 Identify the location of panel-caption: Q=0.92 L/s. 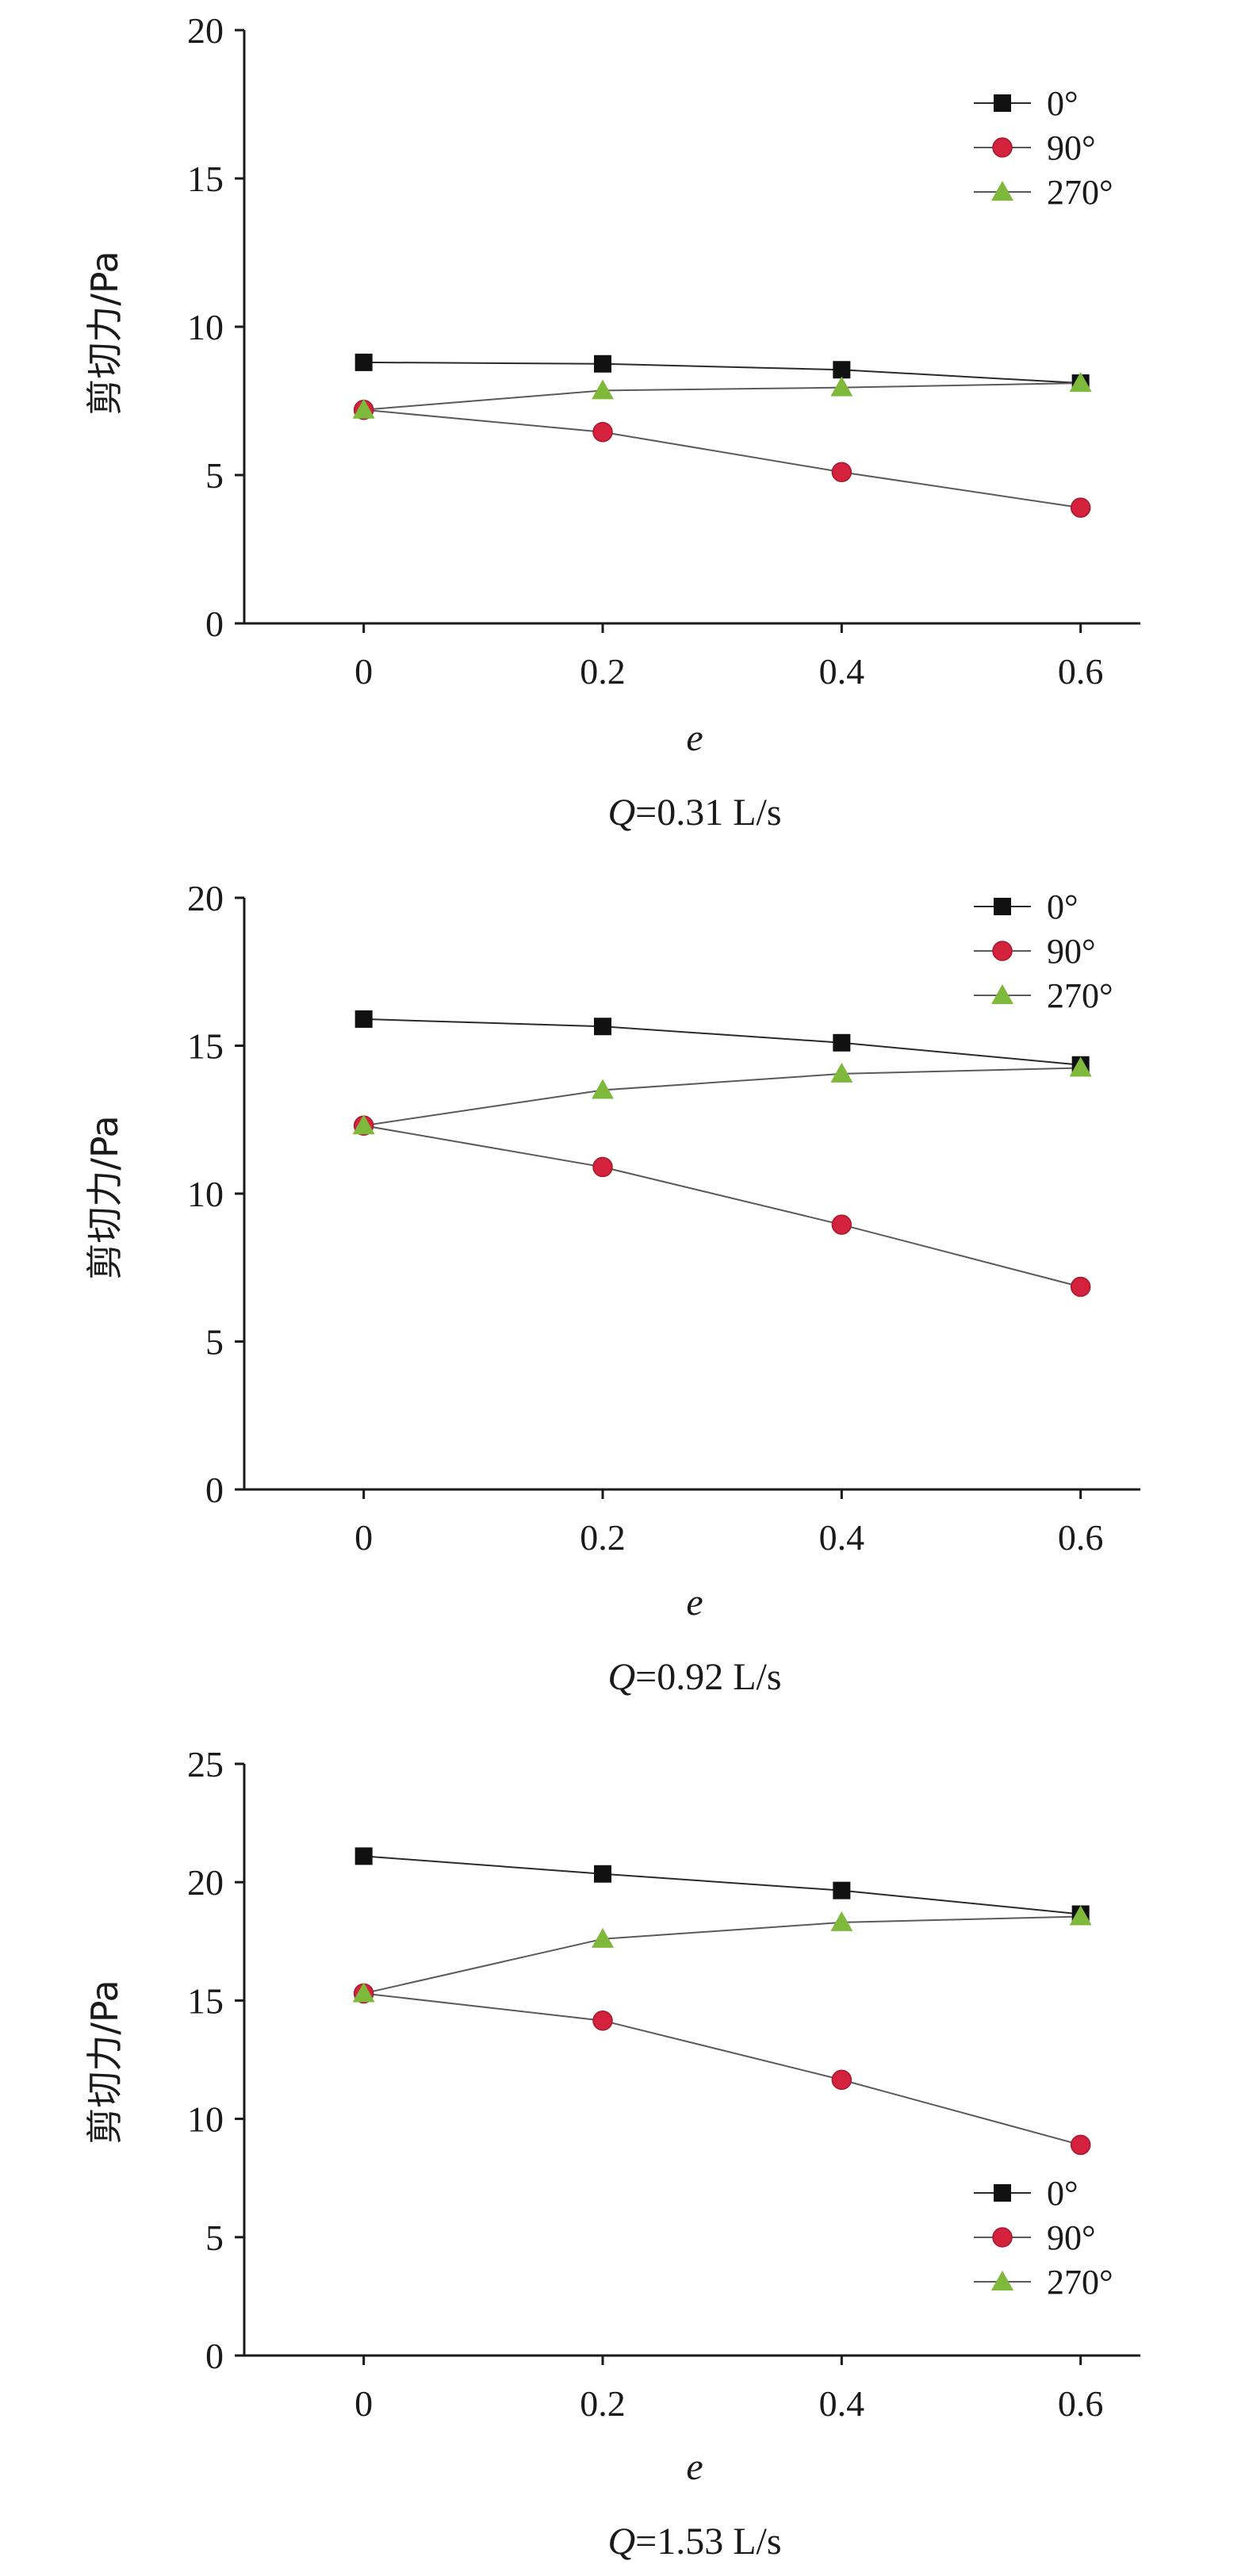
(694, 1677).